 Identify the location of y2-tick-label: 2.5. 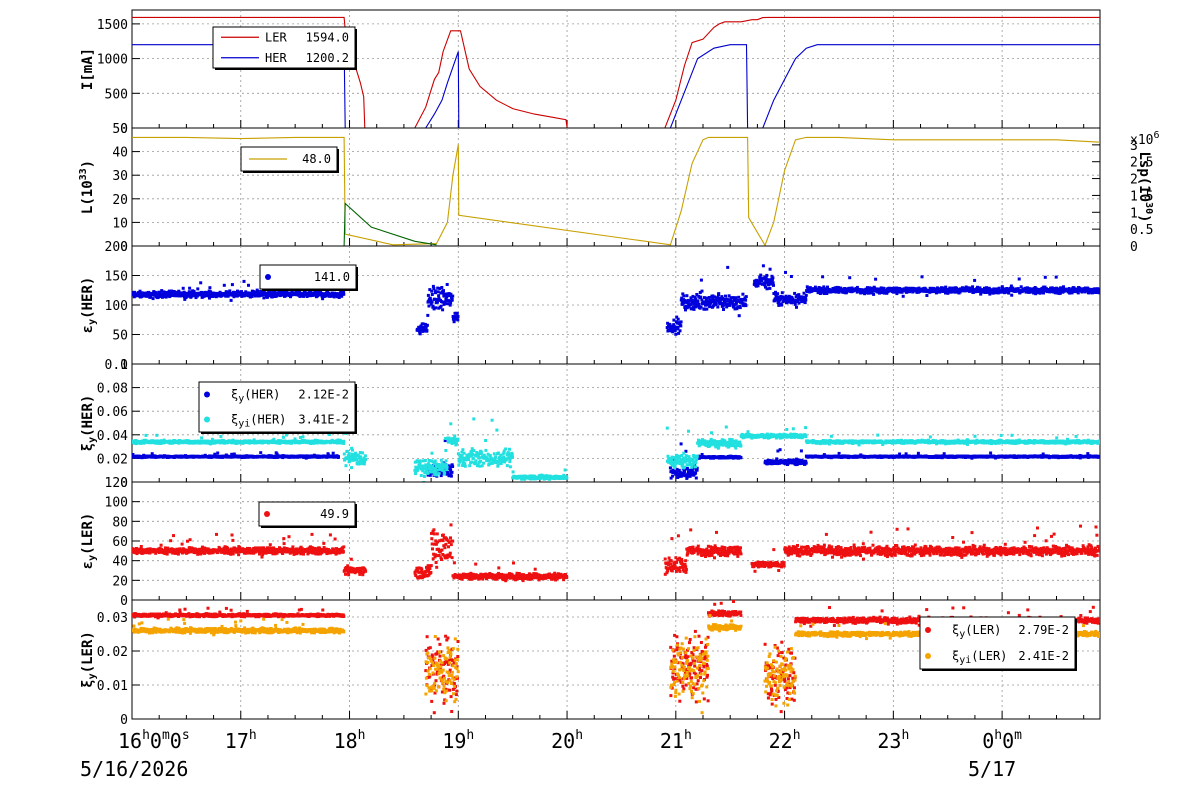
(1141, 163).